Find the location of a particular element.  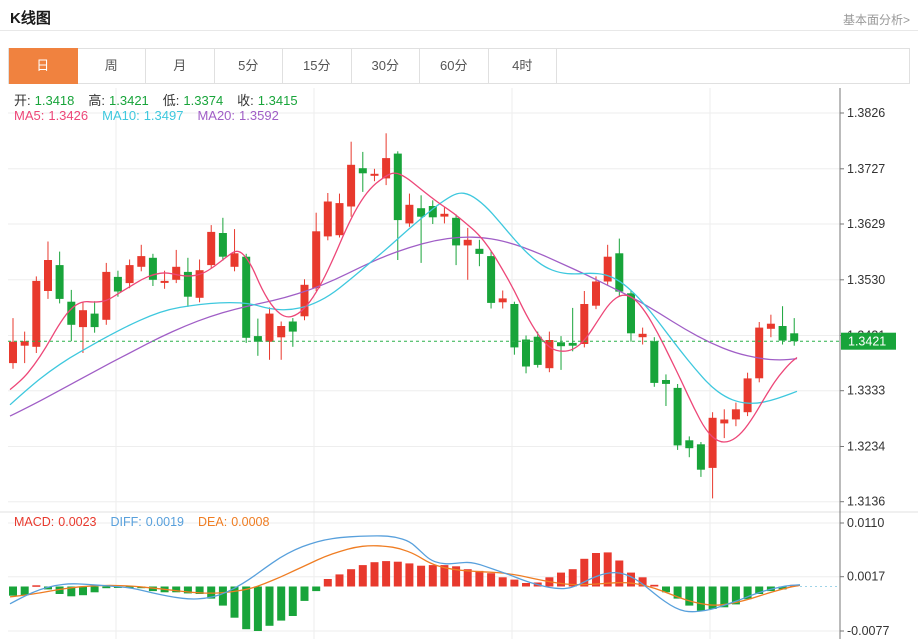

price-tick-label: 1.3234 is located at coordinates (866, 447).